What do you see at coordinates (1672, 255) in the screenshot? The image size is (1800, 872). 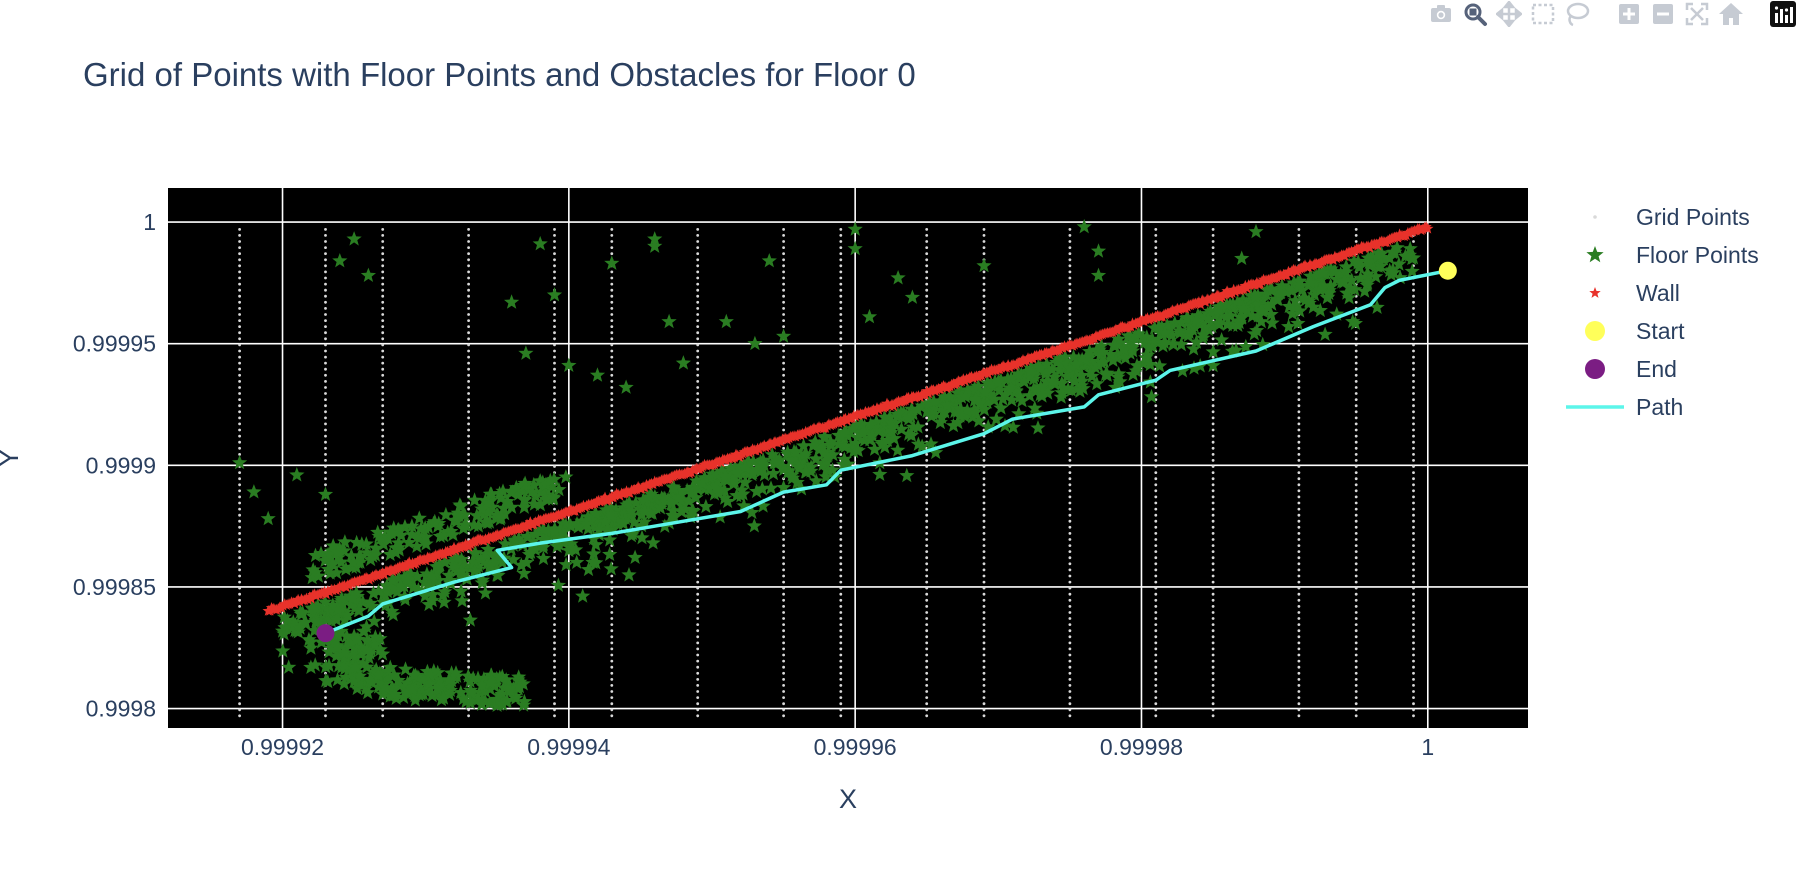 I see `legend-item: Floor Points` at bounding box center [1672, 255].